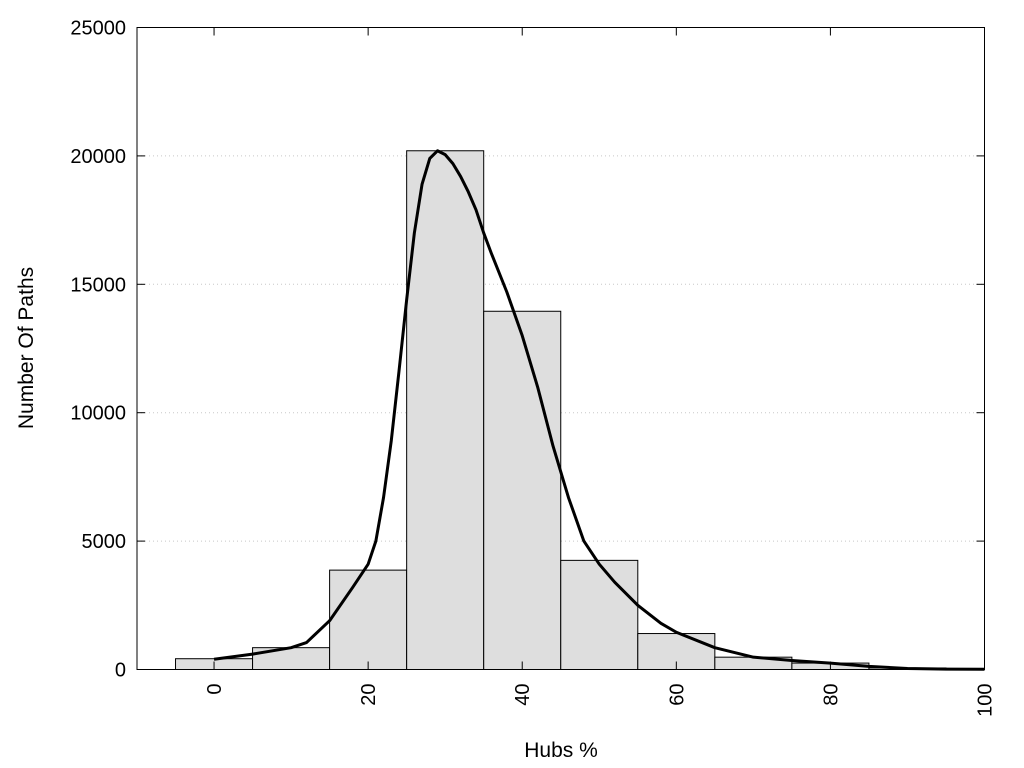 The width and height of the screenshot is (1024, 768). What do you see at coordinates (26, 348) in the screenshot?
I see `y-axis-label: Number Of Paths` at bounding box center [26, 348].